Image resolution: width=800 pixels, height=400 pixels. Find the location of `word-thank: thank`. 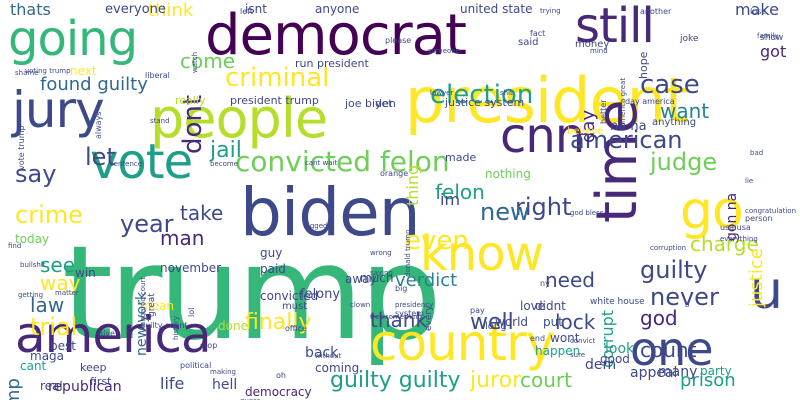

word-thank: thank is located at coordinates (399, 320).